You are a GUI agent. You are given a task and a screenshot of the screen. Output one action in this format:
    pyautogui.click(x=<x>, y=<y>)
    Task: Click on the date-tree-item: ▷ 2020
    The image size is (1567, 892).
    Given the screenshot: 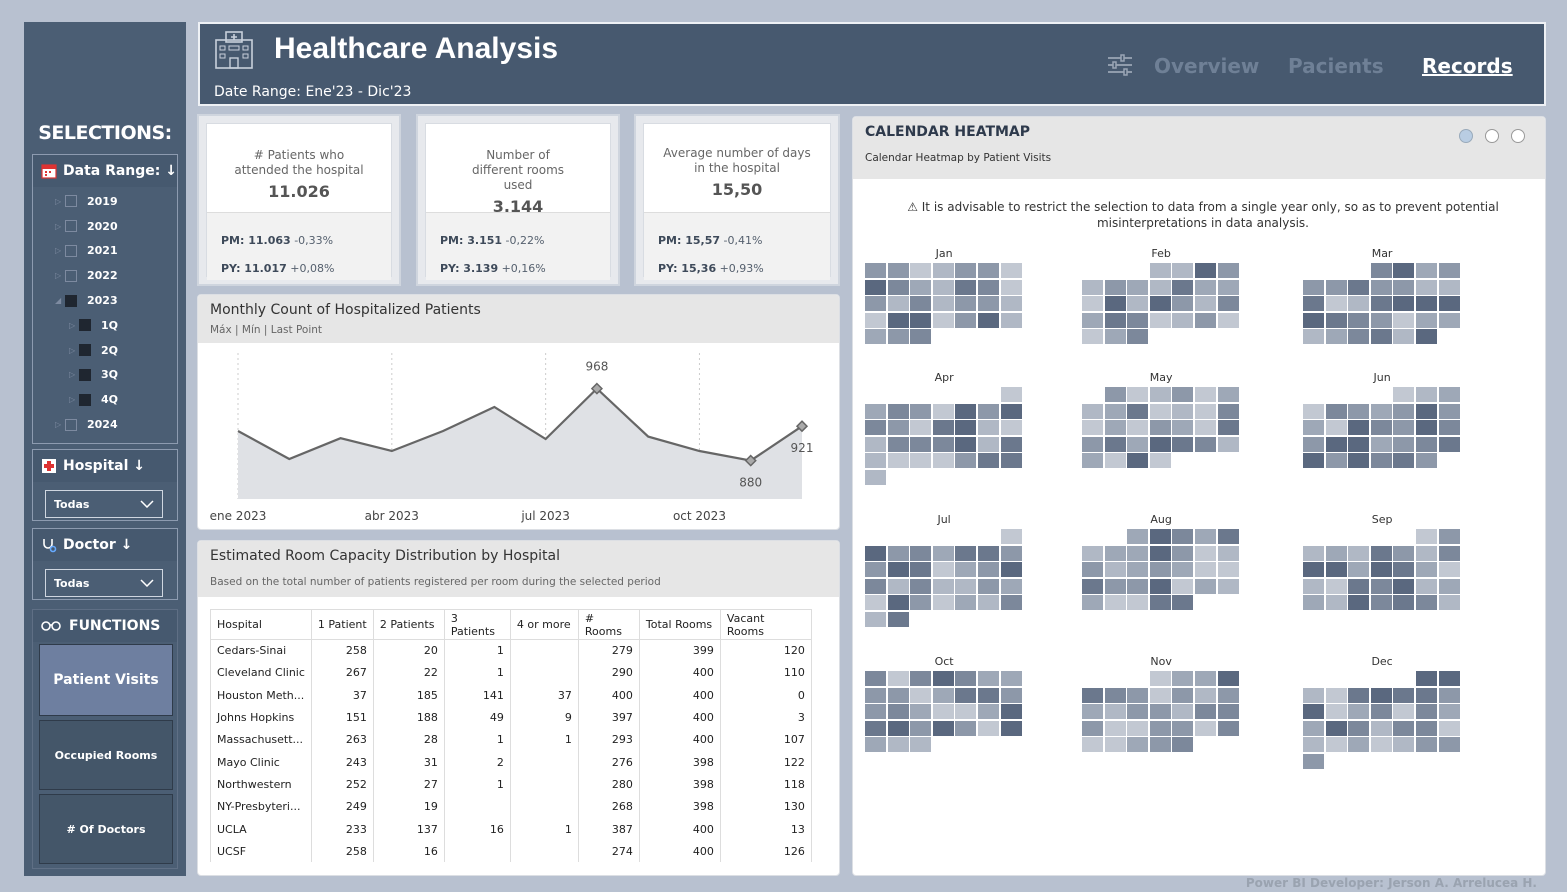 What is the action you would take?
    pyautogui.click(x=105, y=226)
    